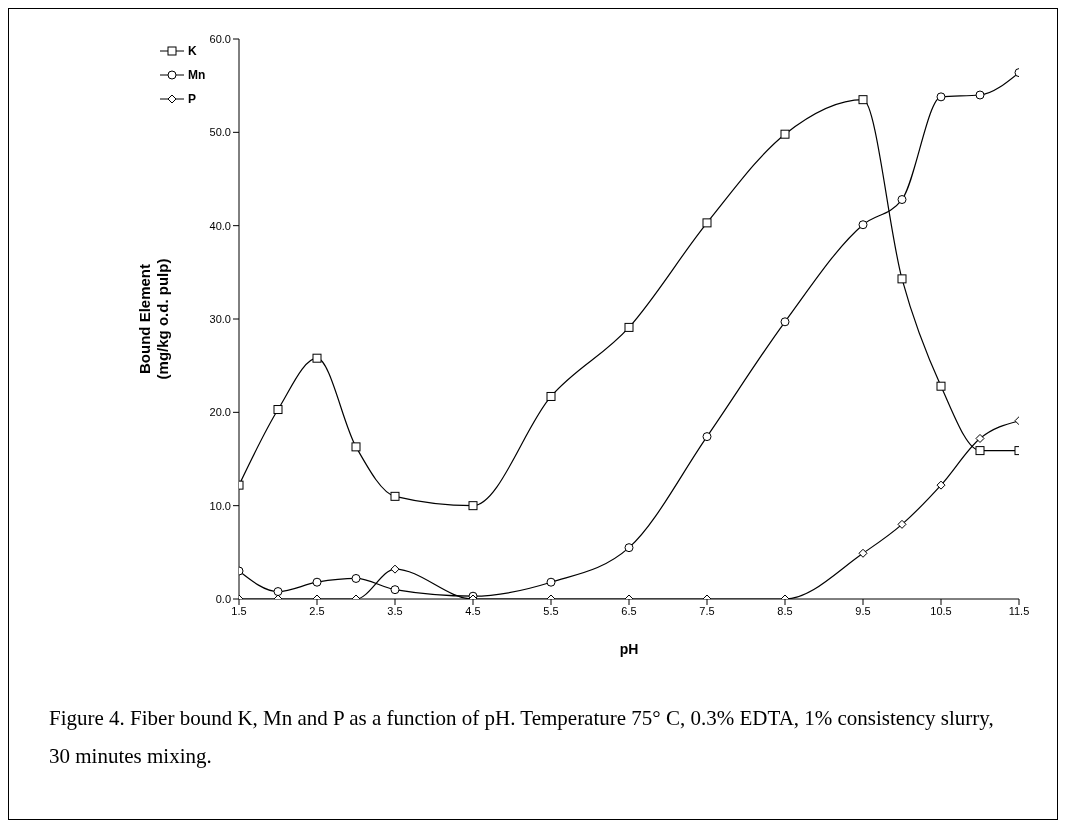 Image resolution: width=1069 pixels, height=832 pixels. I want to click on y-tick-label: 30.0, so click(220, 318).